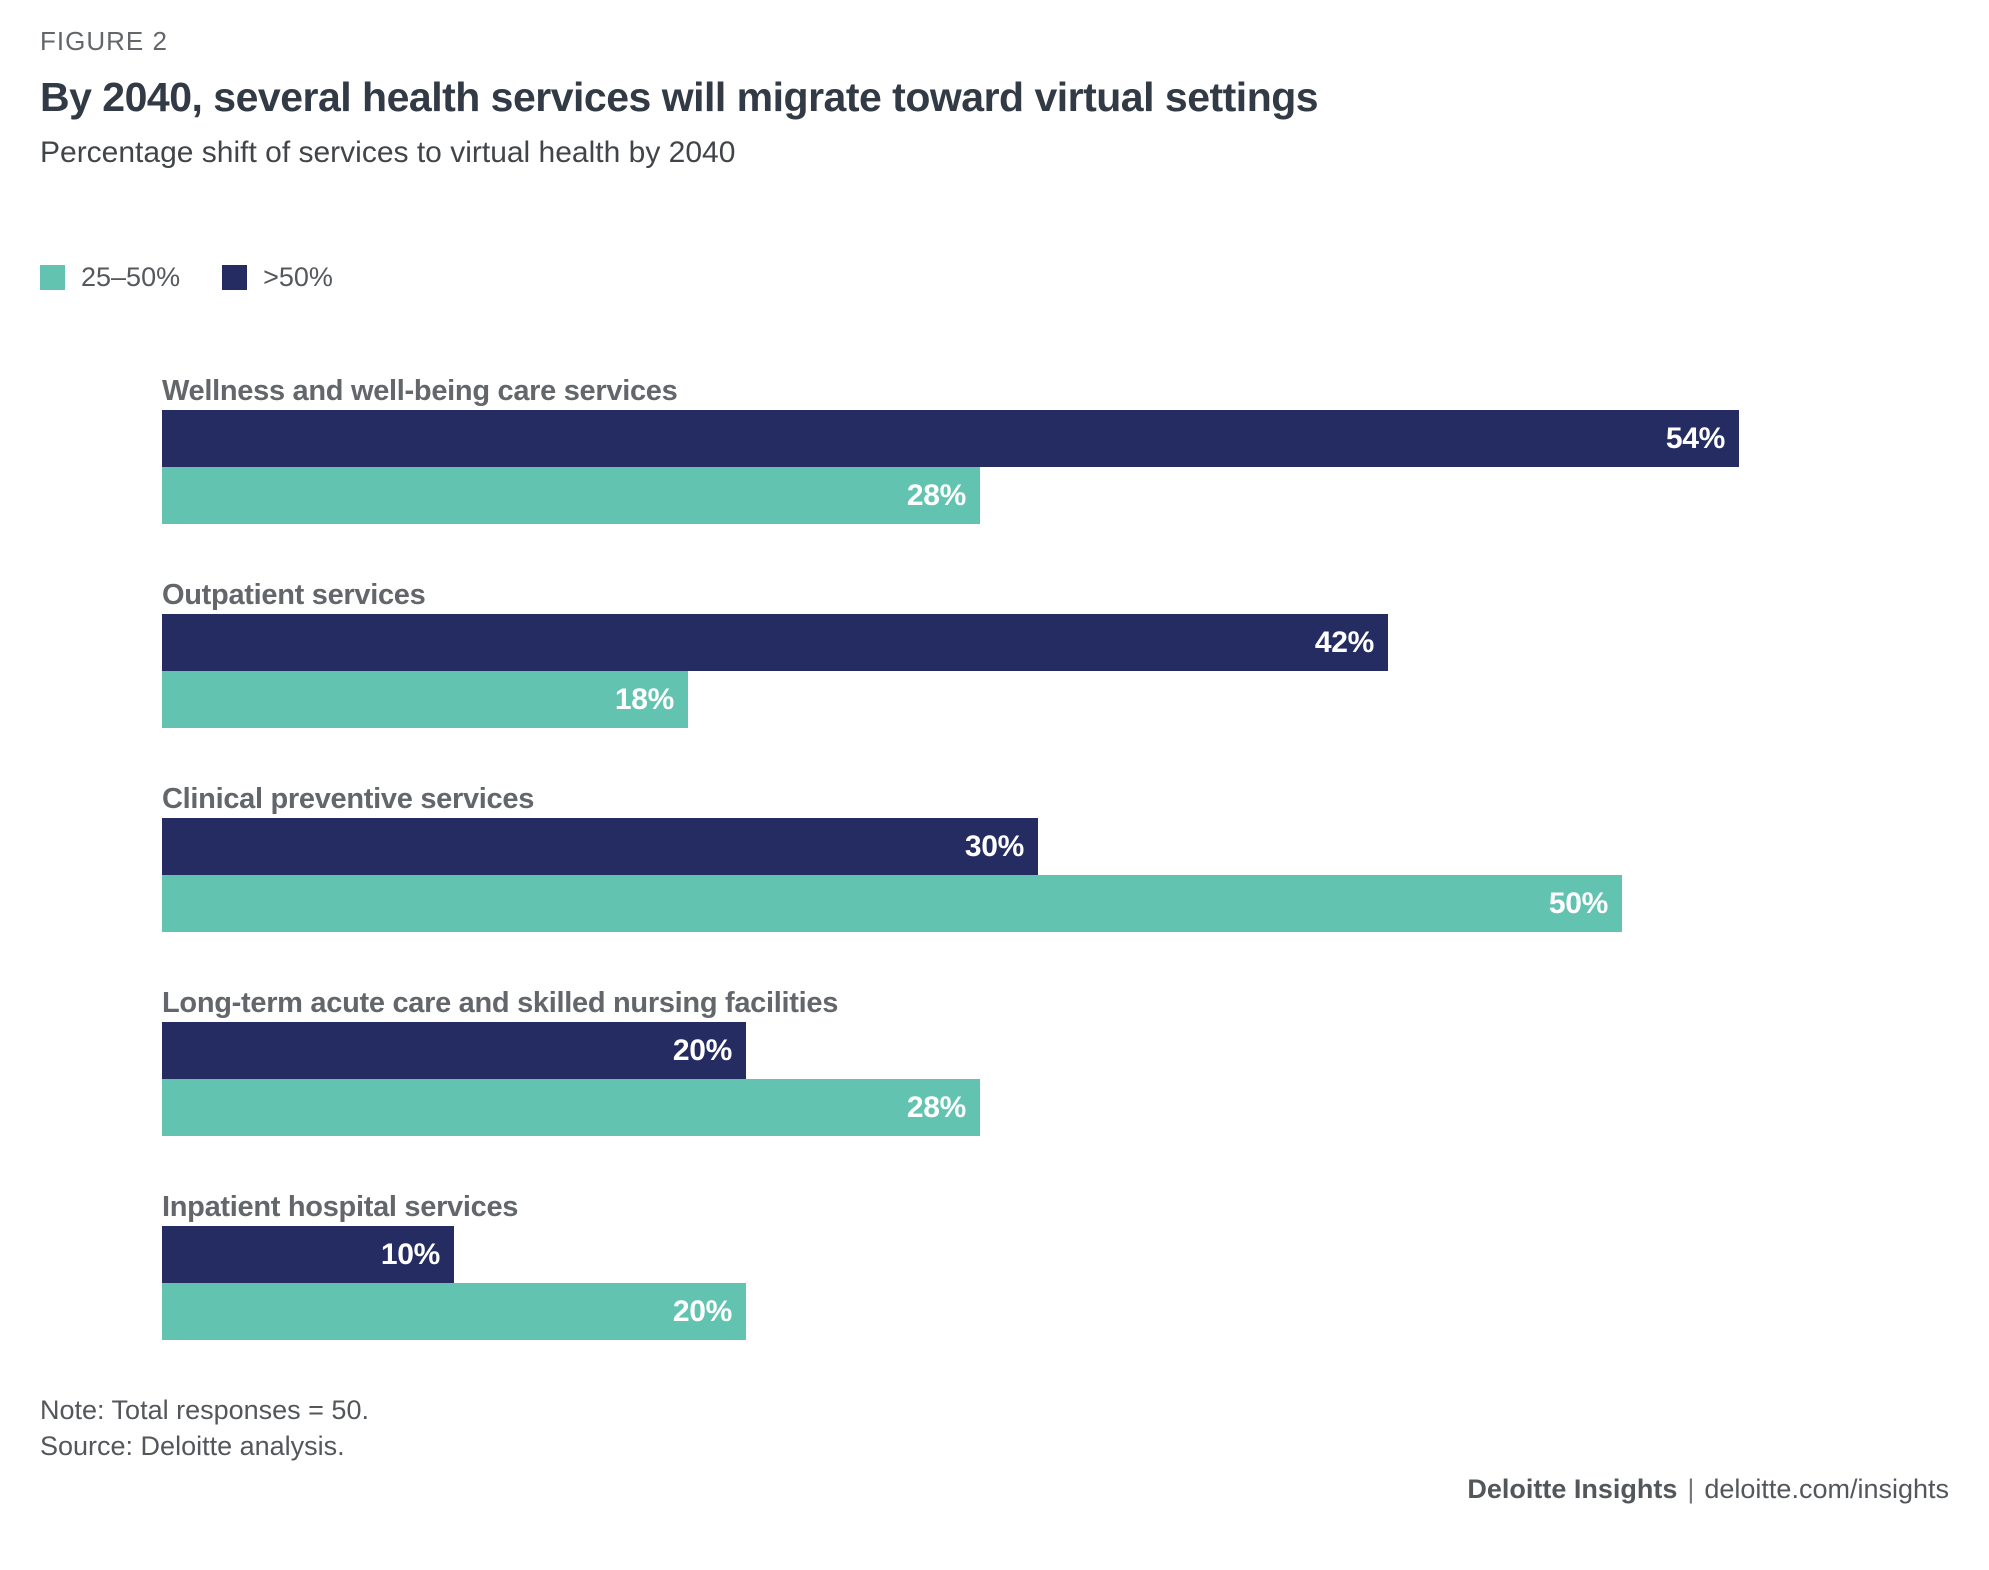 This screenshot has height=1570, width=1989. I want to click on bar-group: Clinical preventive services 30% 50%, so click(1055, 856).